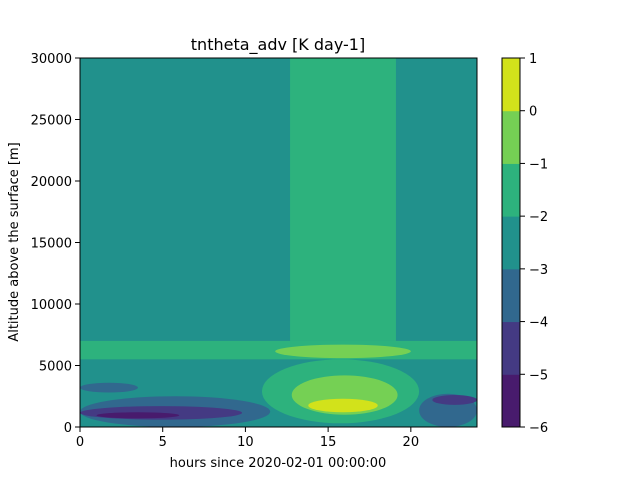 Image resolution: width=640 pixels, height=480 pixels. I want to click on colorbar-tick-label: 0, so click(533, 112).